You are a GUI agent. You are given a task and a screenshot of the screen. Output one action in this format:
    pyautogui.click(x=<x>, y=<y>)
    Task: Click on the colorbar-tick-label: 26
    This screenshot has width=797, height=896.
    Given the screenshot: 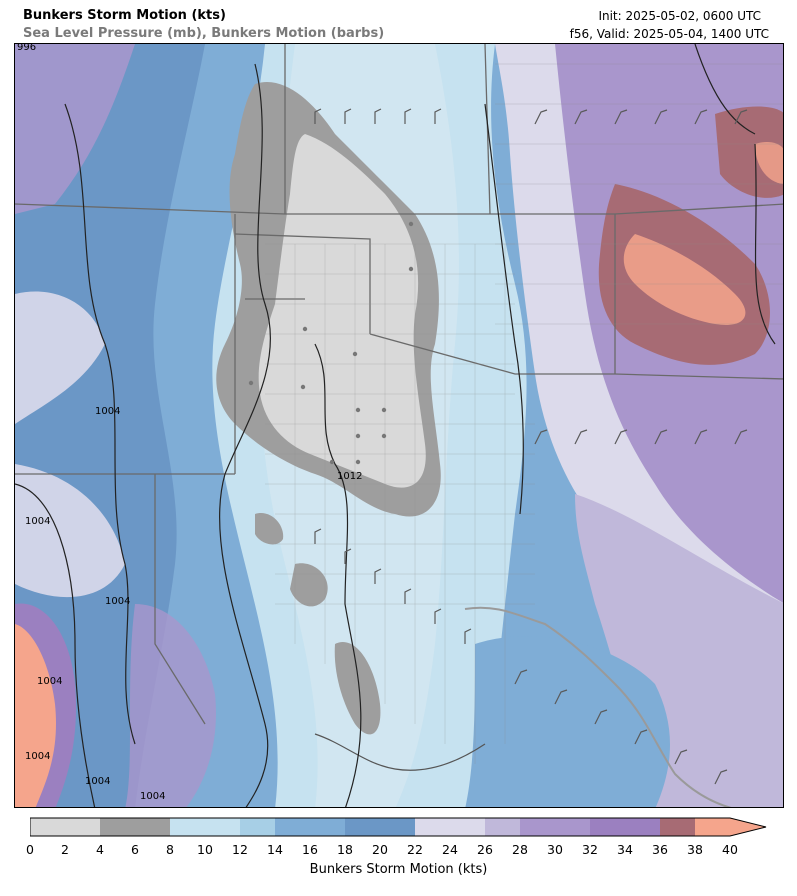 What is the action you would take?
    pyautogui.click(x=485, y=849)
    